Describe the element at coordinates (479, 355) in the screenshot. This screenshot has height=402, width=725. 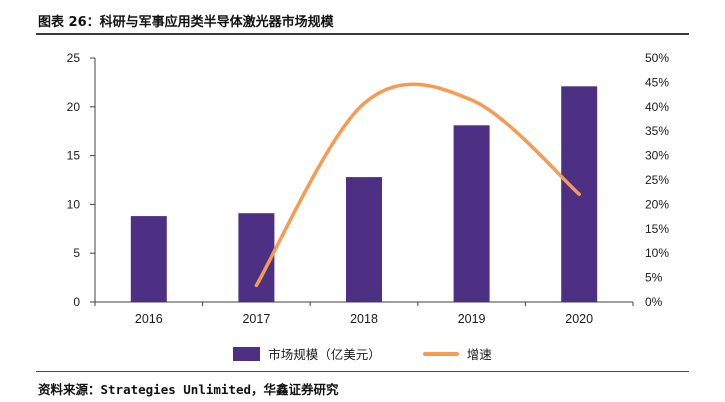
I see `legend-label-growth: 增速` at that location.